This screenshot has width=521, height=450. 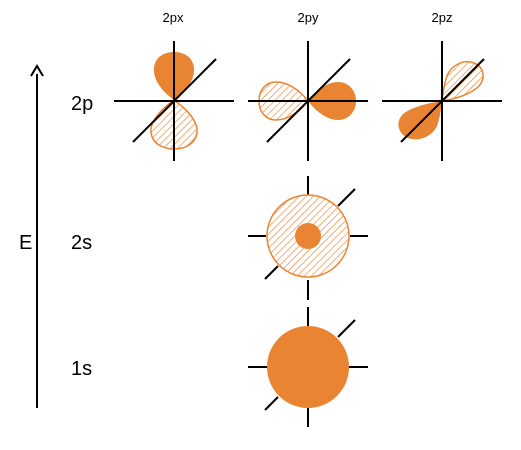 I want to click on orbital-1s, so click(x=308, y=367).